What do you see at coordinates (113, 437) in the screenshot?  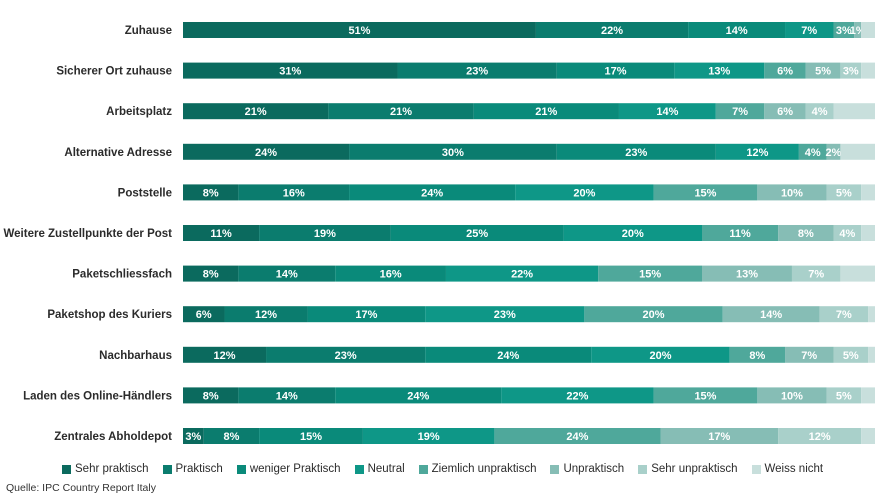 I see `category-label: Zentrales Abholdepot` at bounding box center [113, 437].